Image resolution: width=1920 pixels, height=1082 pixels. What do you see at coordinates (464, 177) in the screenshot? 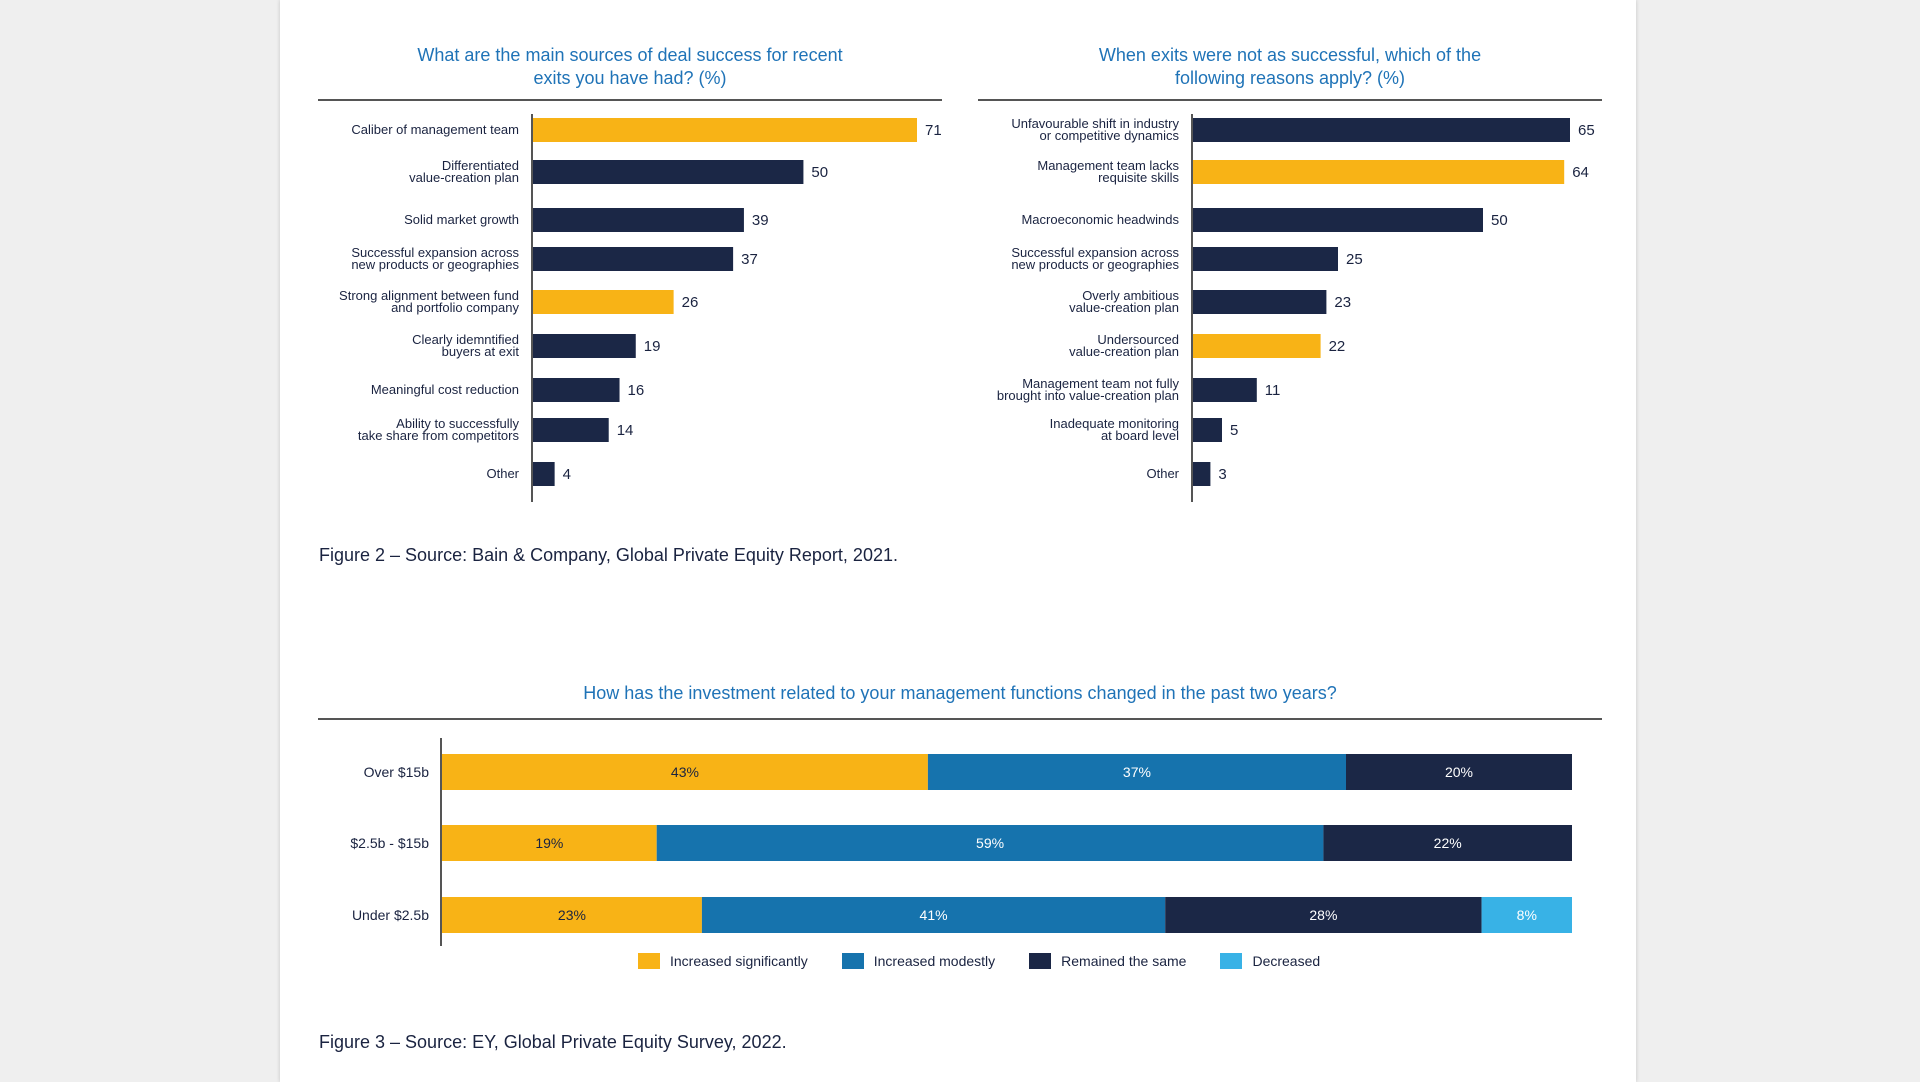
I see `chart1-category-label-line: value-creation plan` at bounding box center [464, 177].